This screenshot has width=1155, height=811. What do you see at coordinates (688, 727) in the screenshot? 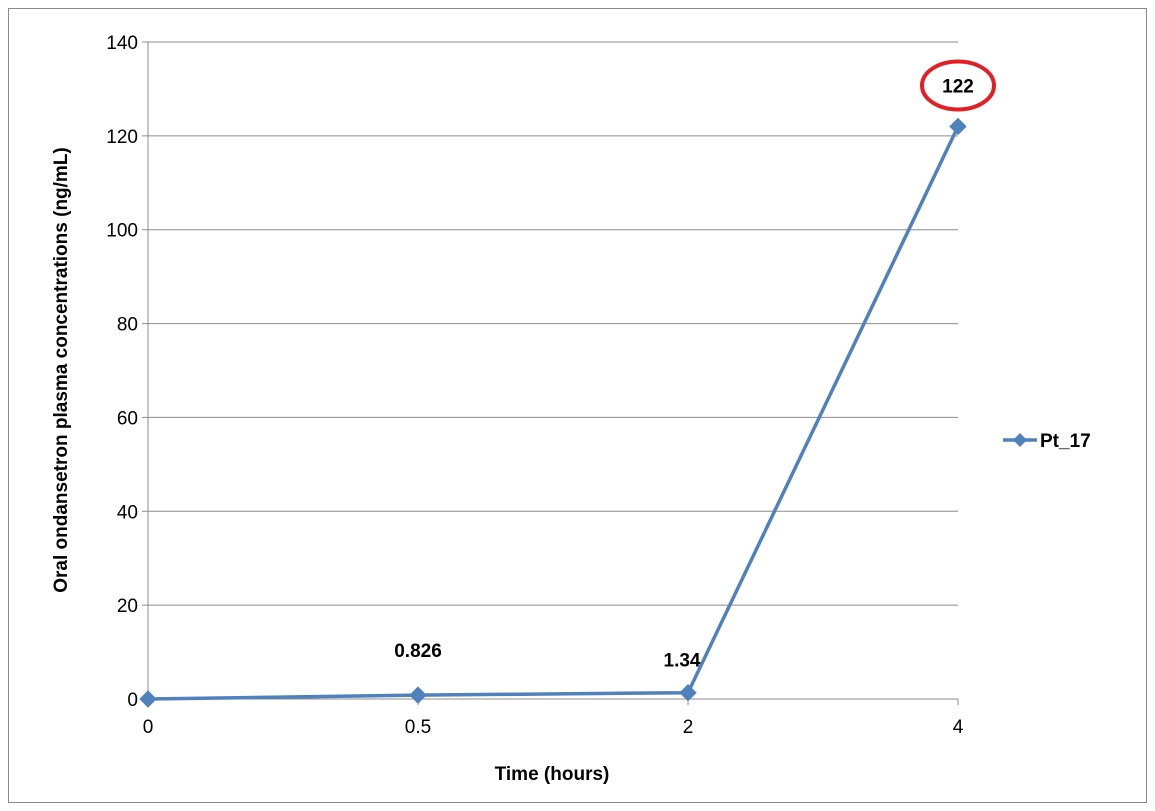
I see `x-tick-label: 2` at bounding box center [688, 727].